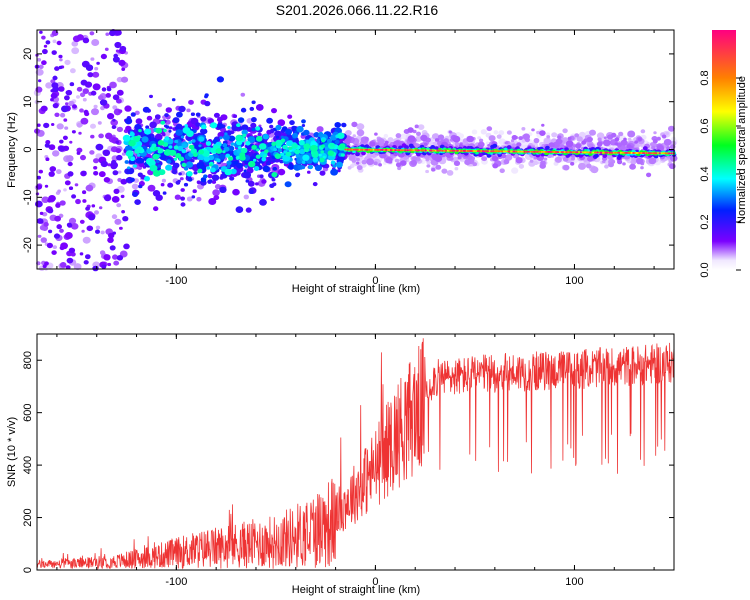 Image resolution: width=750 pixels, height=600 pixels. I want to click on y-tick-label: 0, so click(28, 570).